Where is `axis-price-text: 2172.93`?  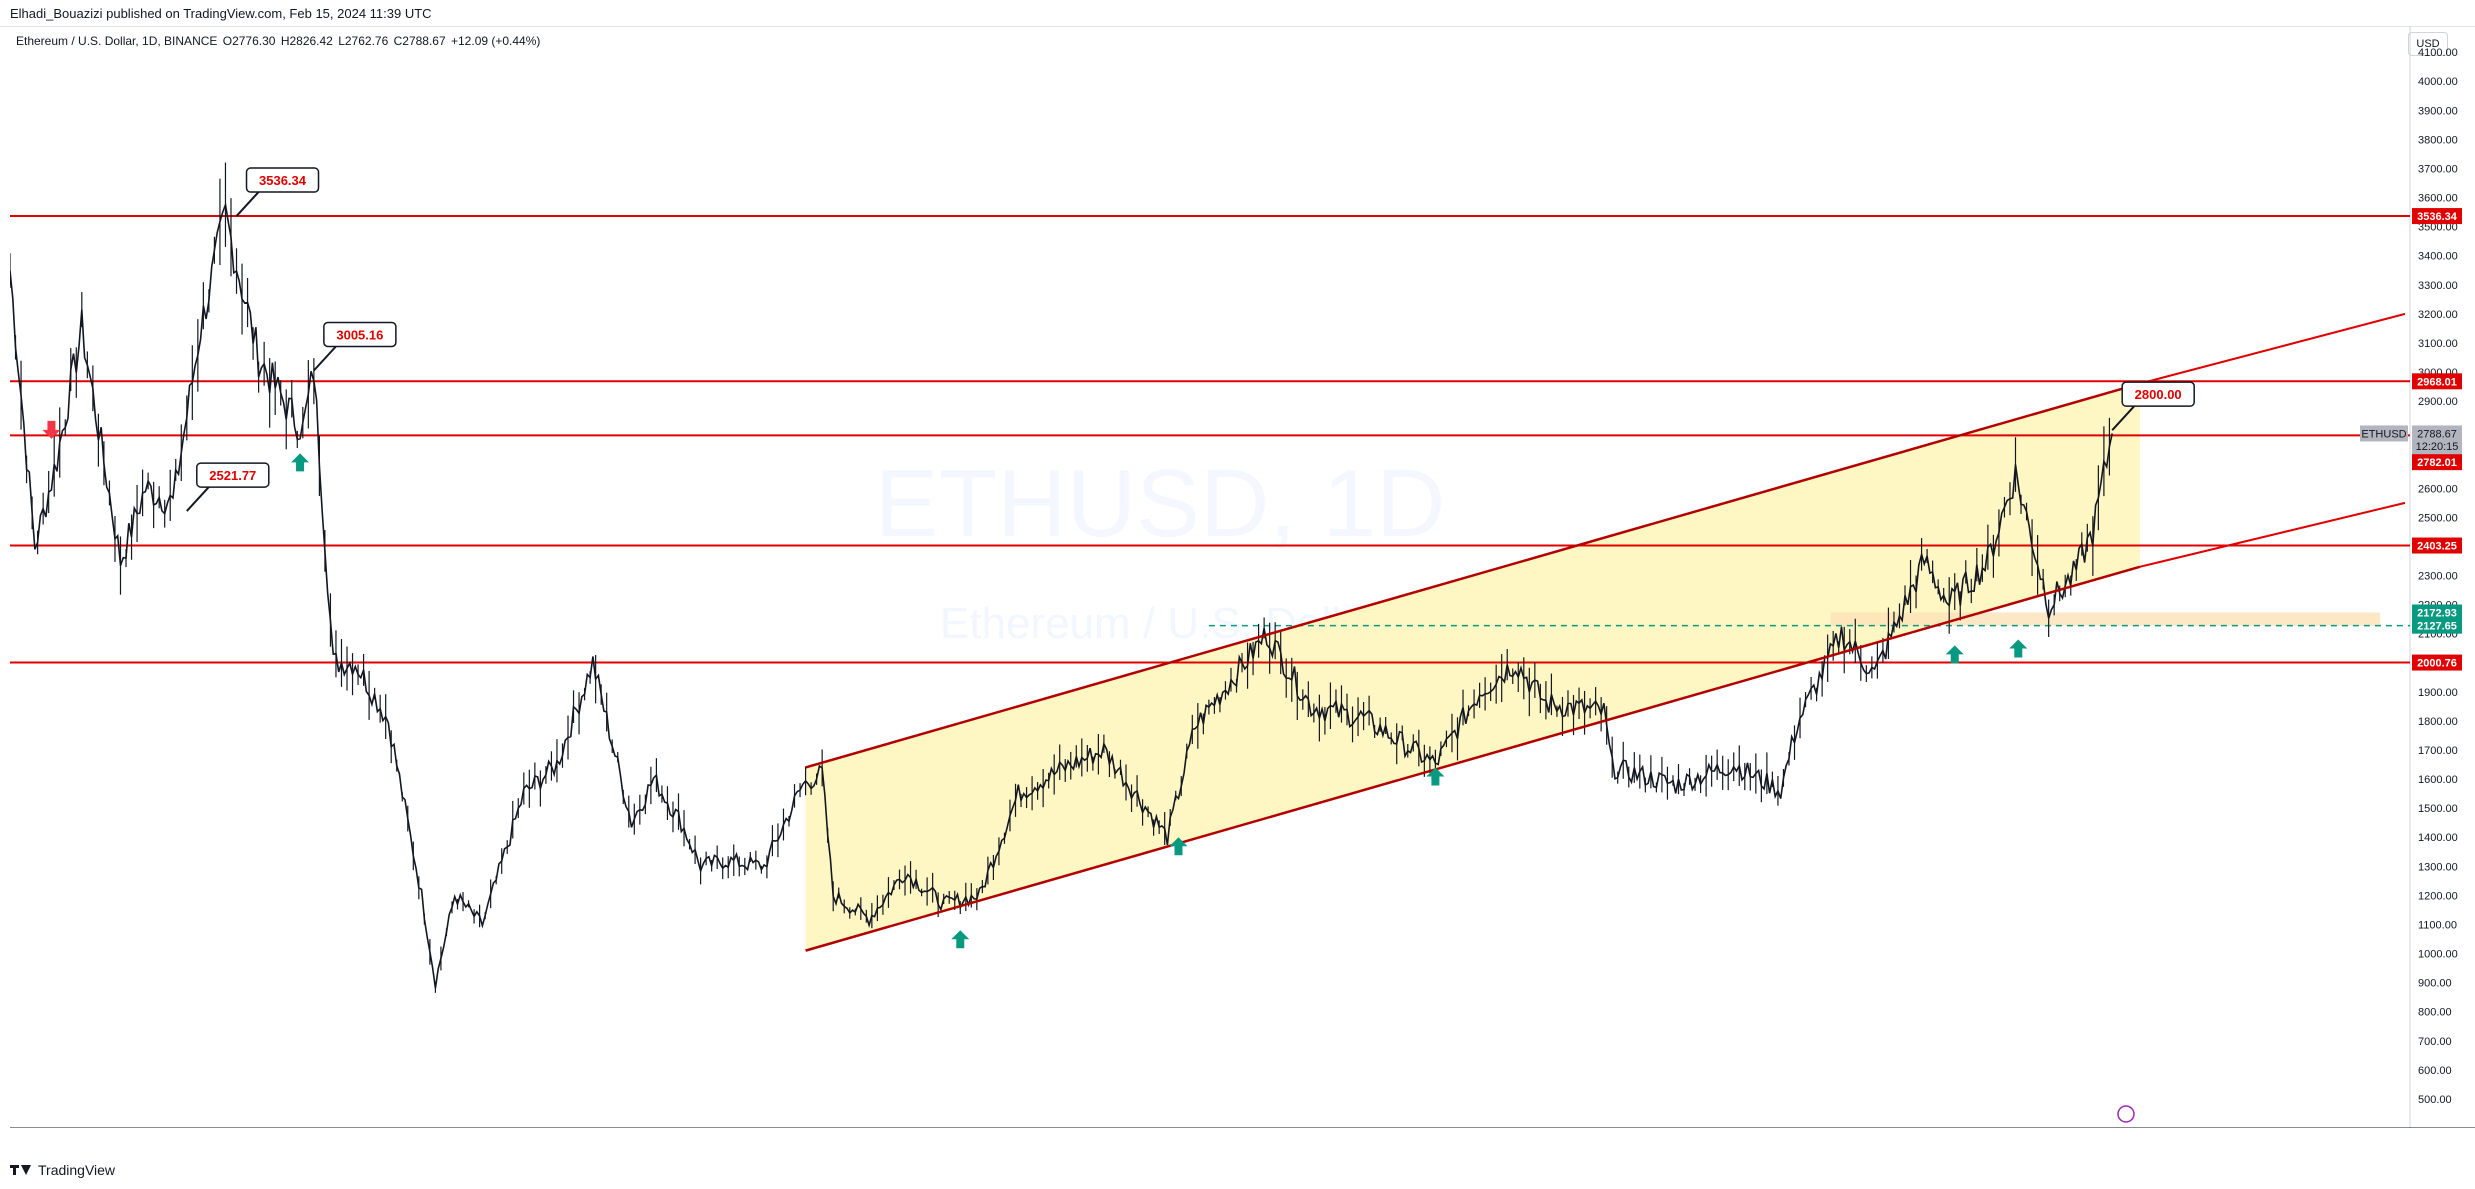
axis-price-text: 2172.93 is located at coordinates (2437, 613).